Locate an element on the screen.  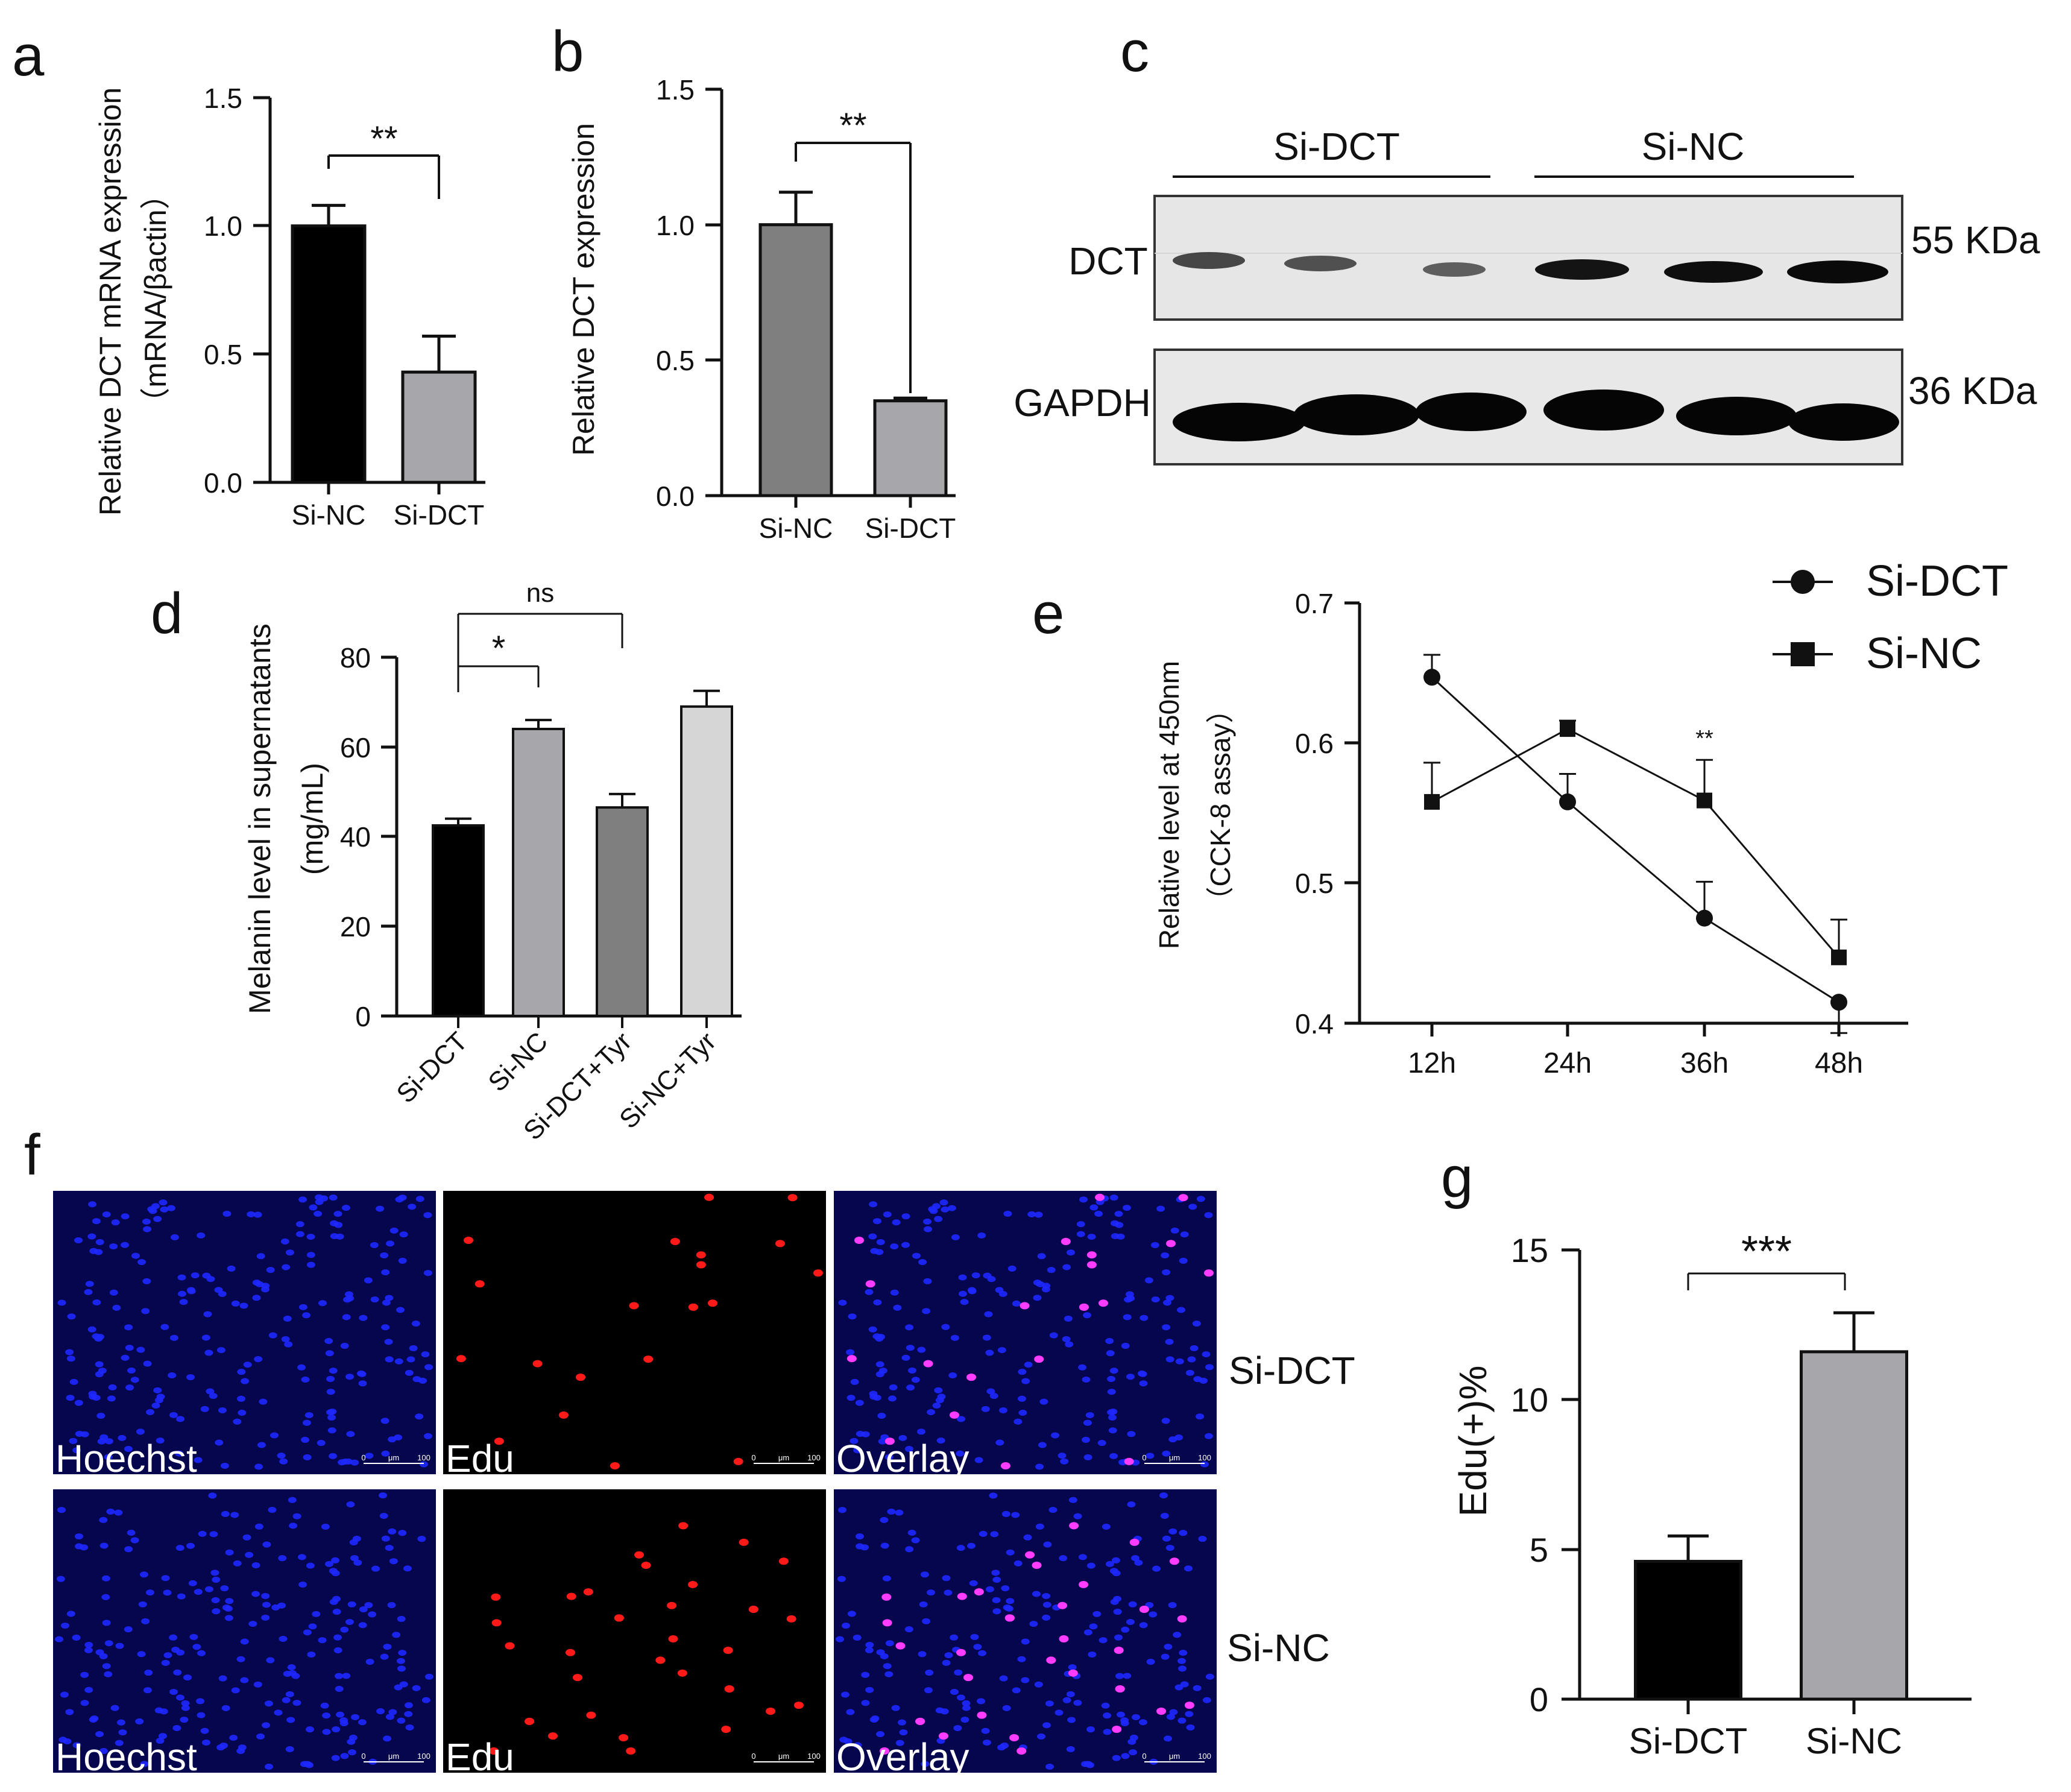
x-tick-label: 36h is located at coordinates (1704, 1063).